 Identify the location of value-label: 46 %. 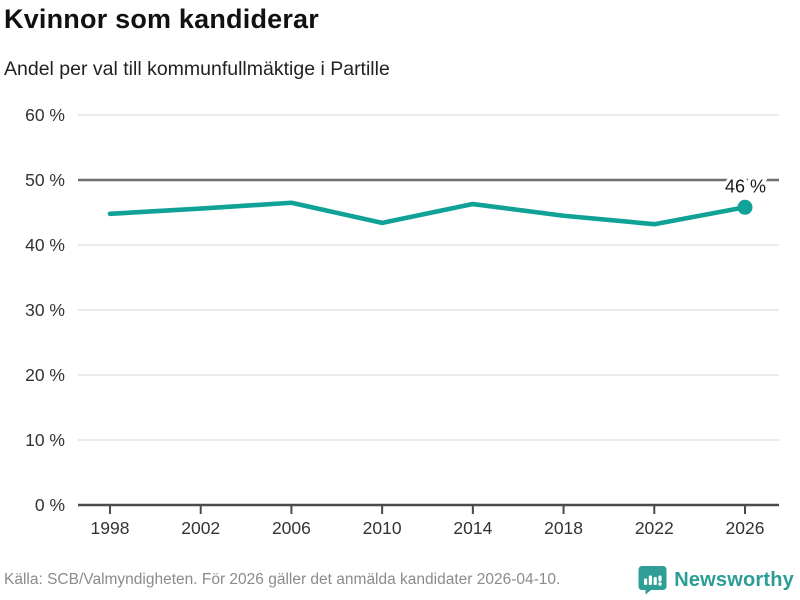
(745, 186).